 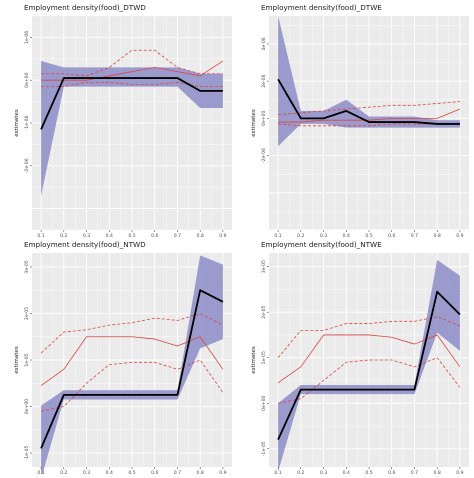 What do you see at coordinates (85, 244) in the screenshot?
I see `chart-title: Employment density(food)_NTWD` at bounding box center [85, 244].